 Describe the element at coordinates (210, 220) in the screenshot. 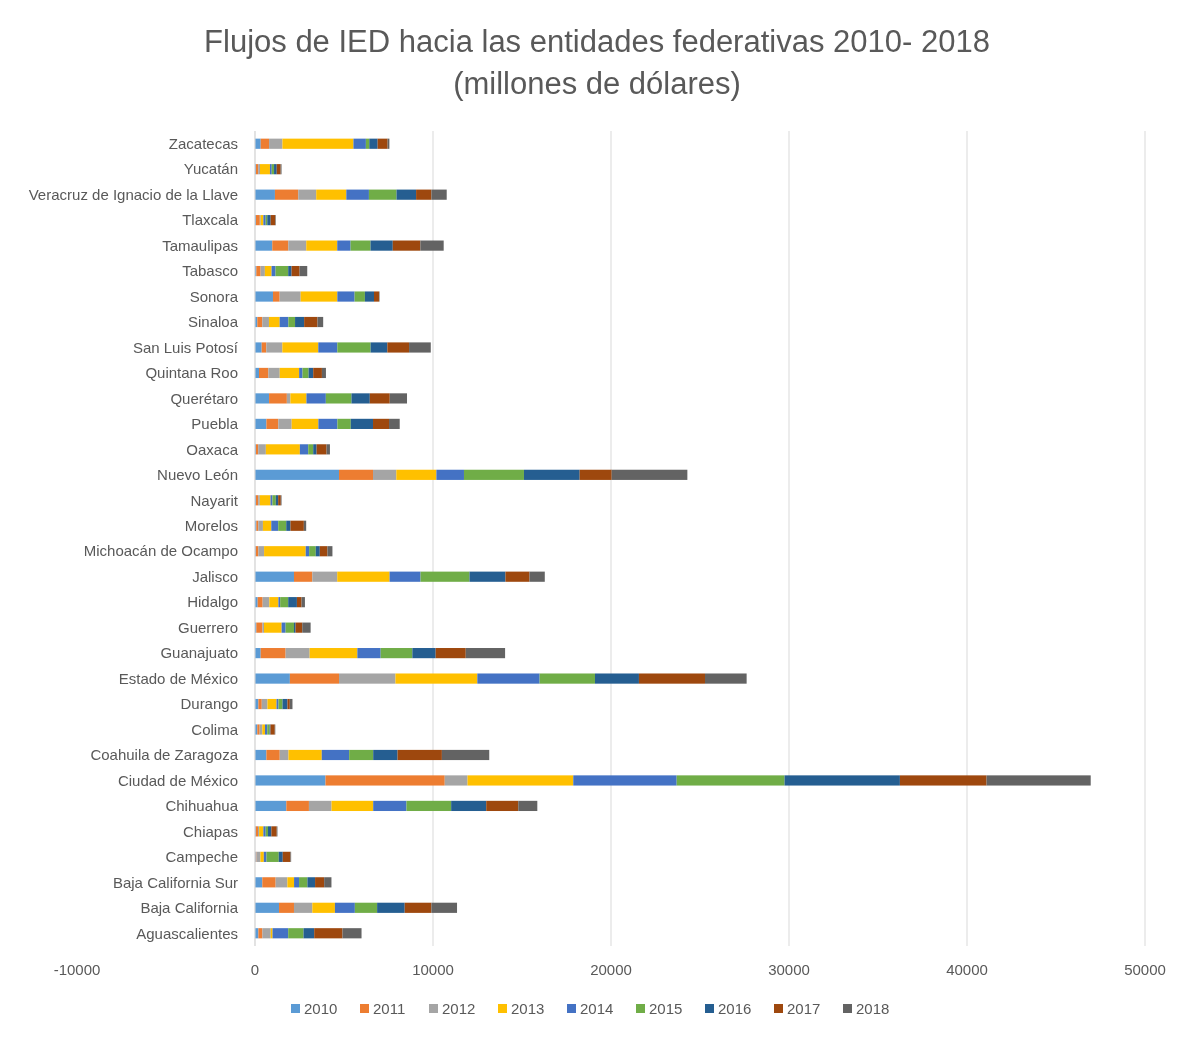

I see `y-tick-label: Tlaxcala` at that location.